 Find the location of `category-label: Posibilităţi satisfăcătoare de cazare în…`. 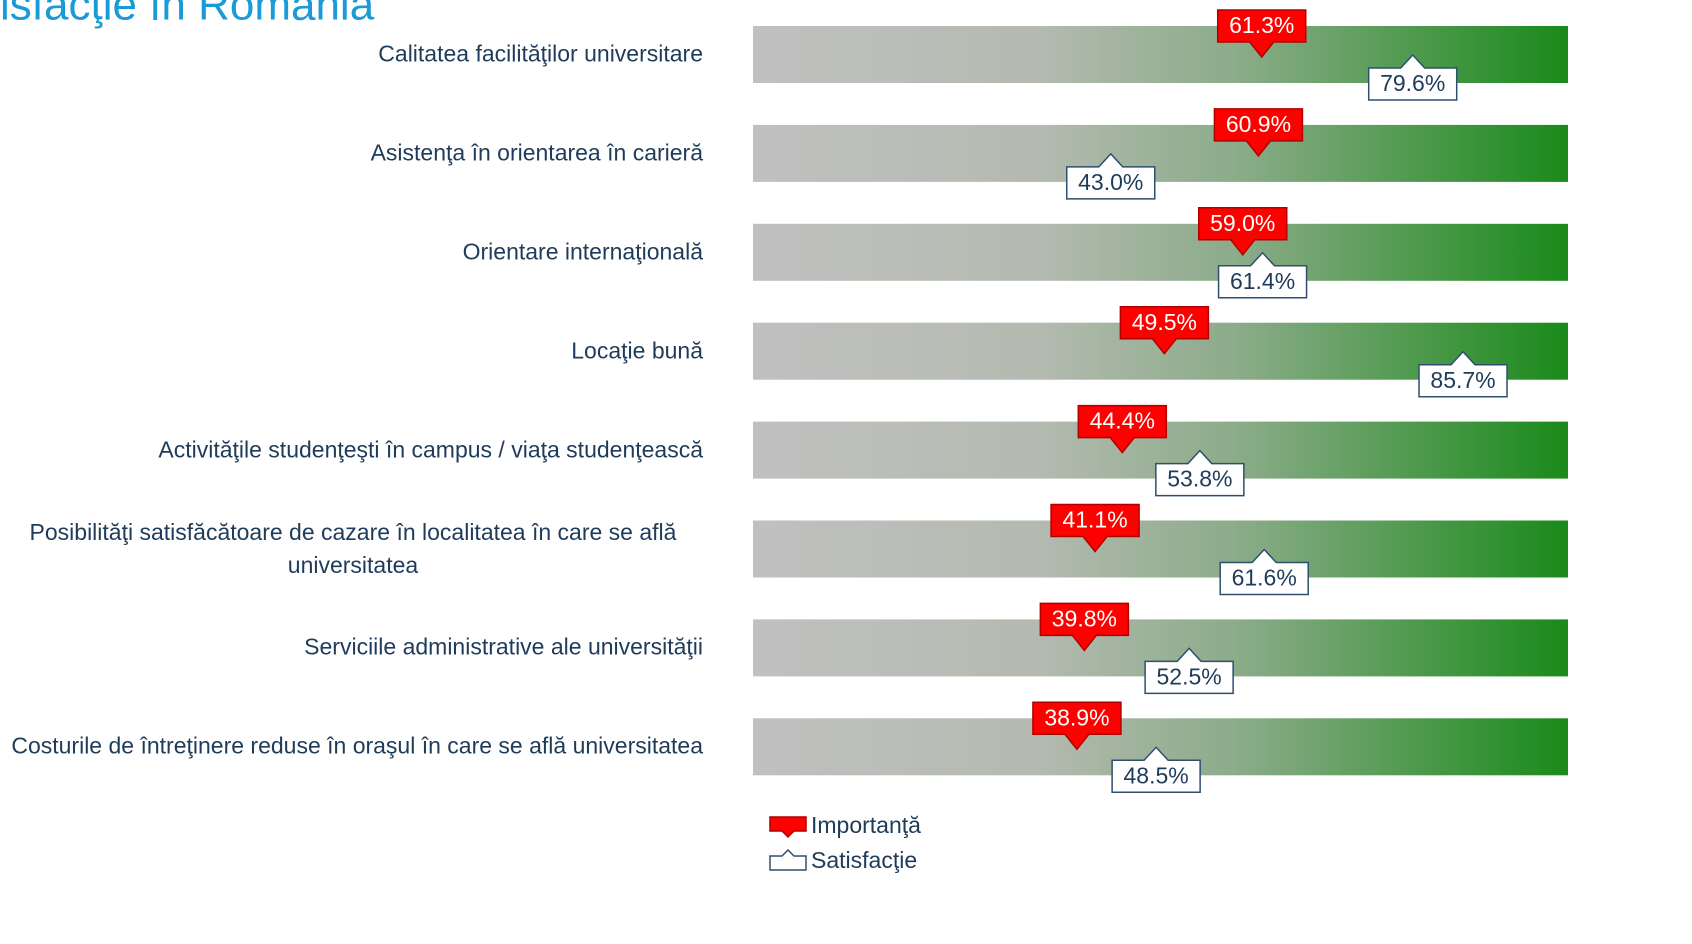

category-label: Posibilităţi satisfăcătoare de cazare în… is located at coordinates (353, 548).